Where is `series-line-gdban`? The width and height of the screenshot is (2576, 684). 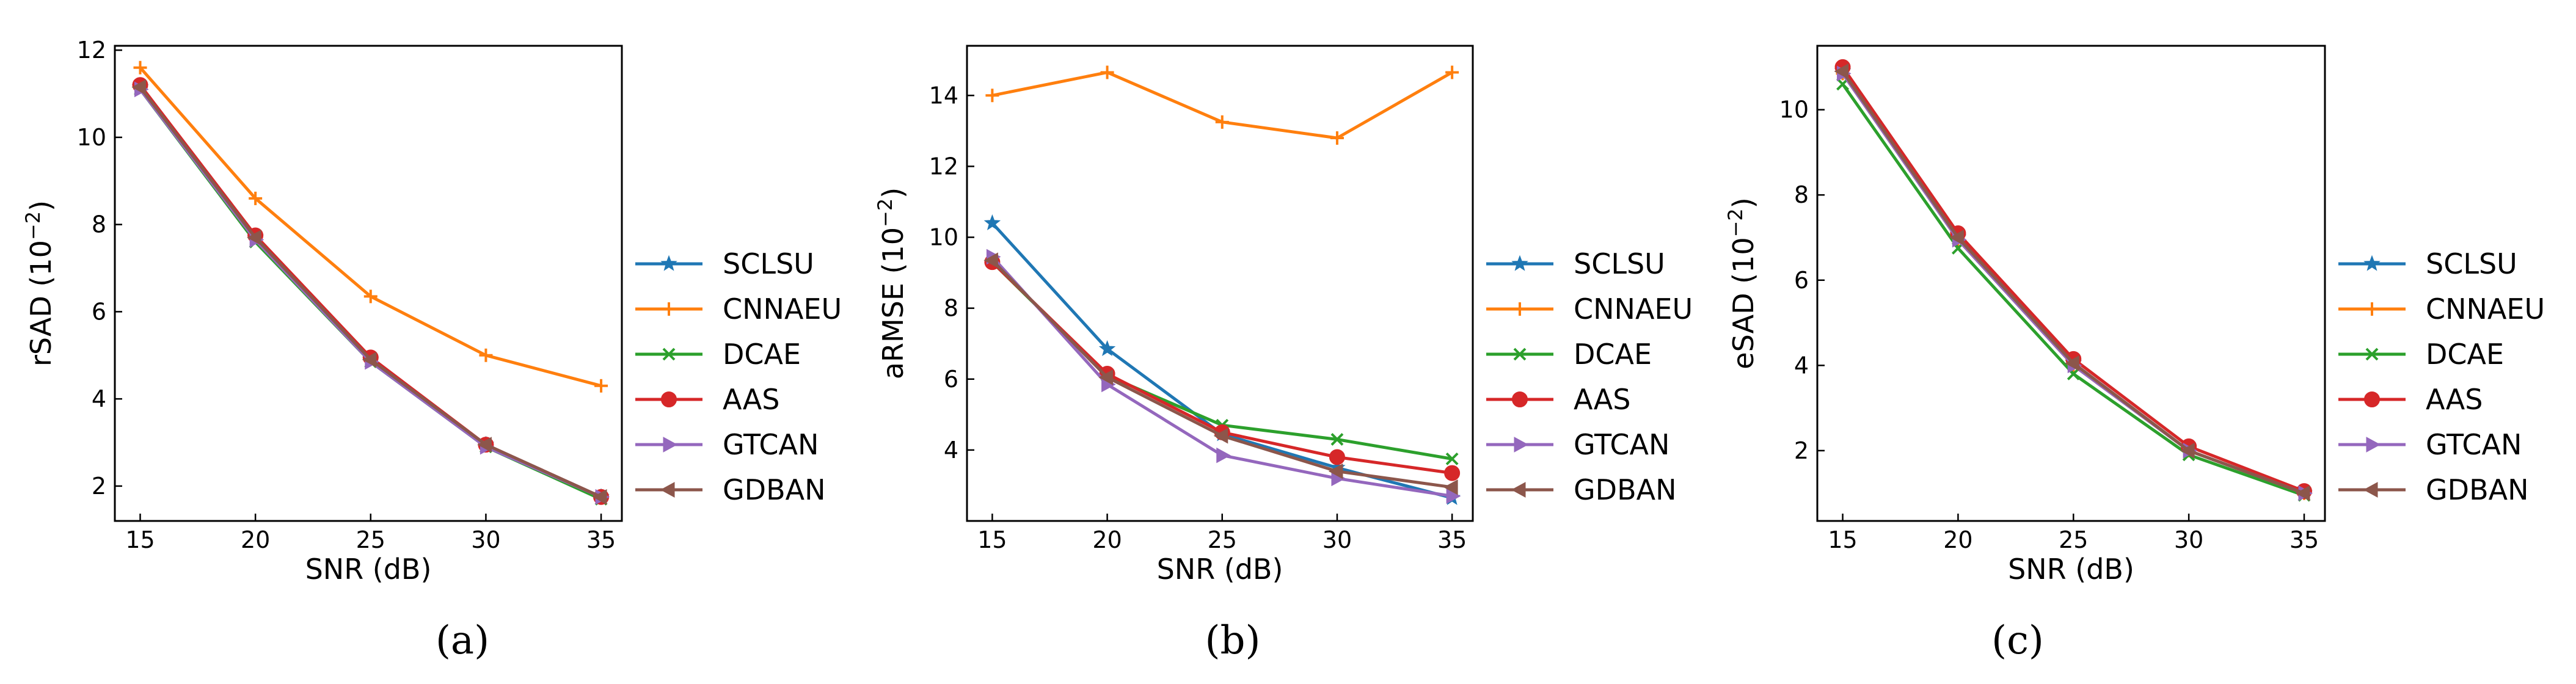 series-line-gdban is located at coordinates (2073, 282).